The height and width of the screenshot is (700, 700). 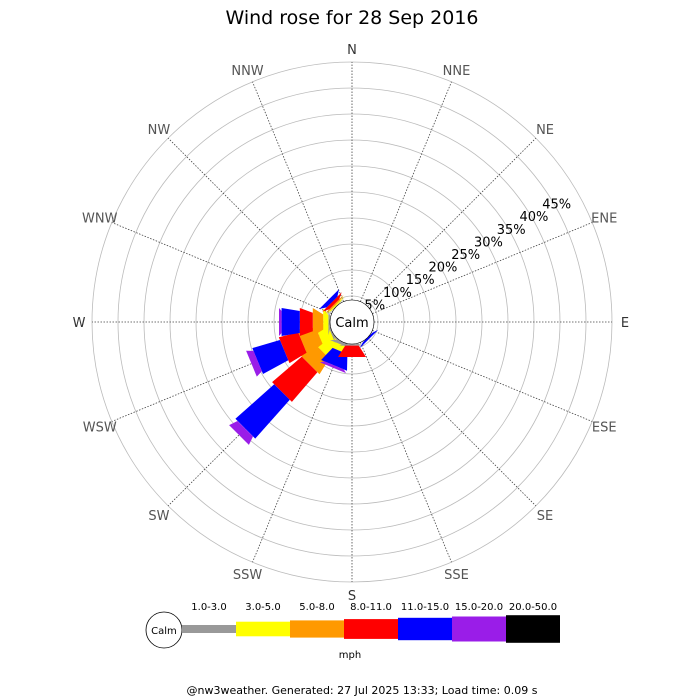 I want to click on direction-label-w: W, so click(x=79, y=323).